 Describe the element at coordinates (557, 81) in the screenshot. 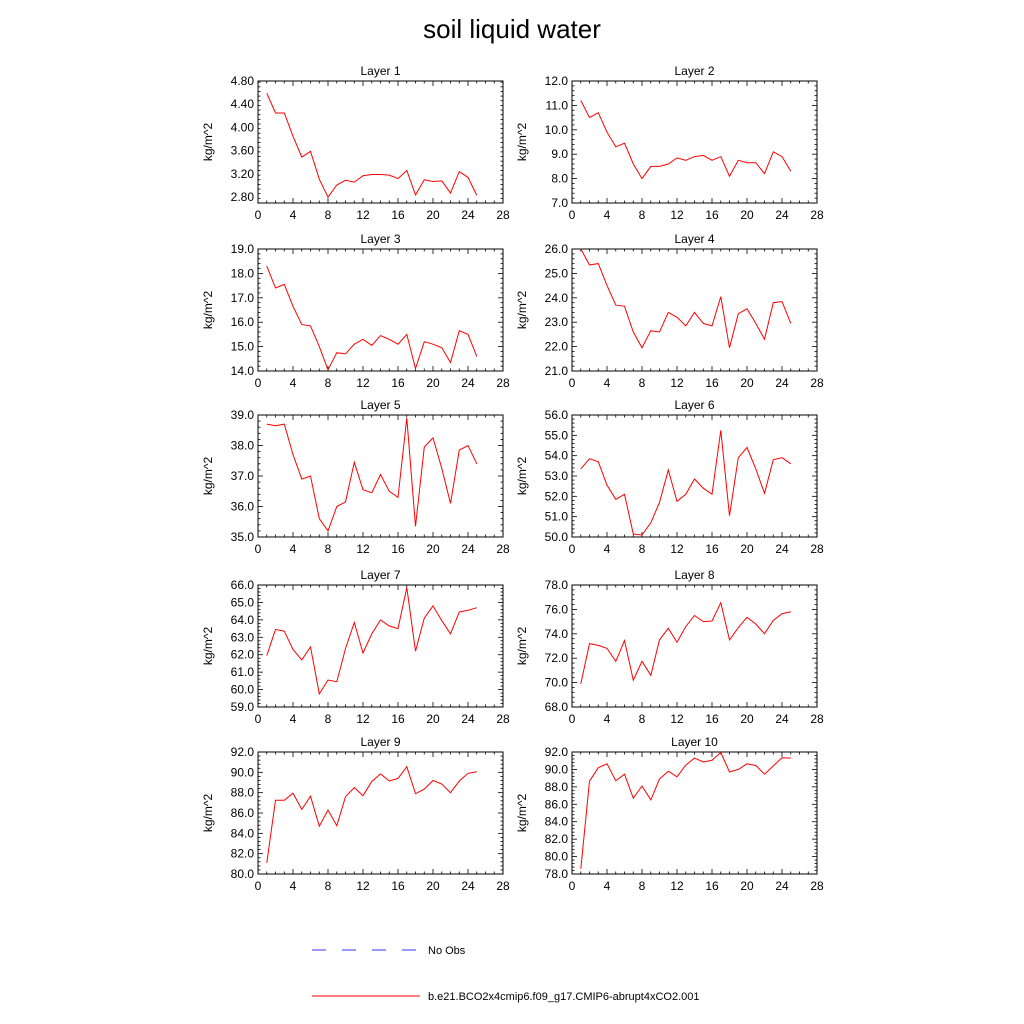

I see `y-tick-label: 12.0` at that location.